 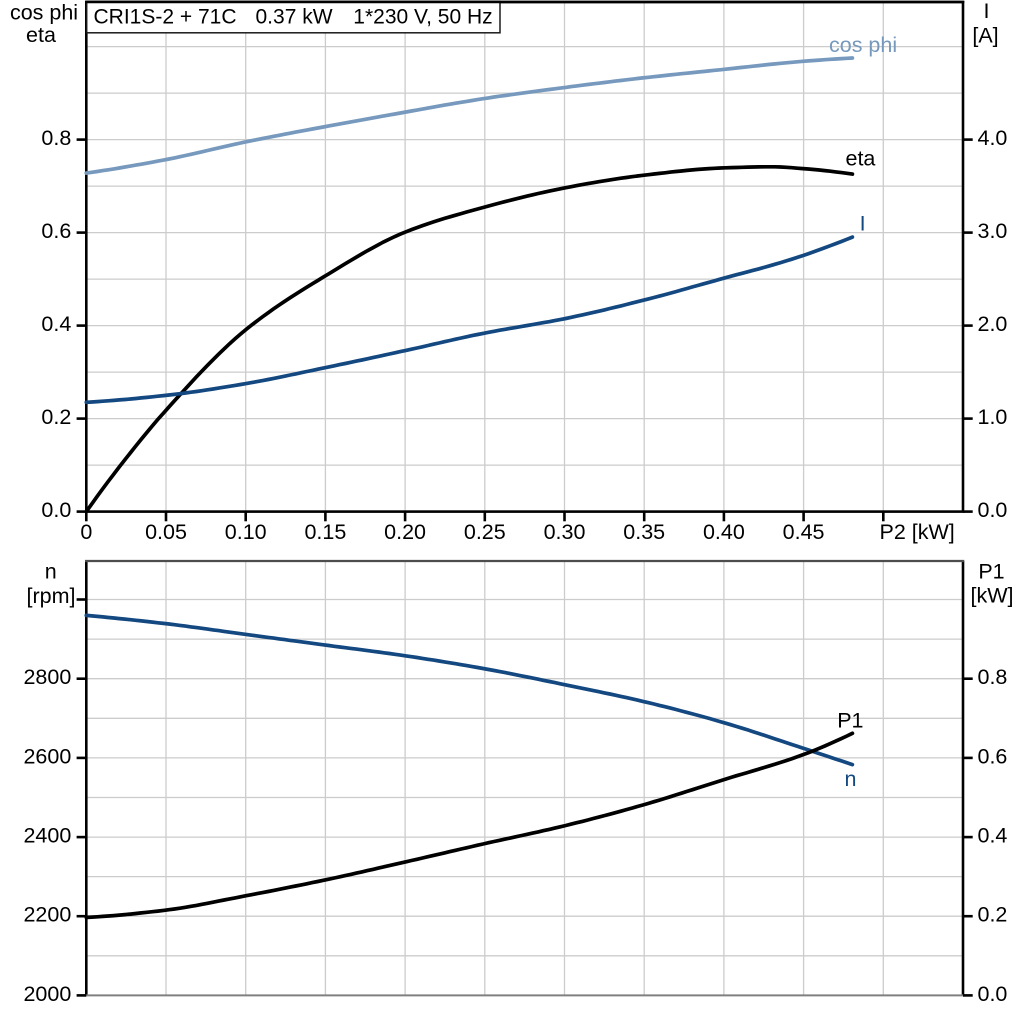 I want to click on svg-text: 2400, so click(x=47, y=836).